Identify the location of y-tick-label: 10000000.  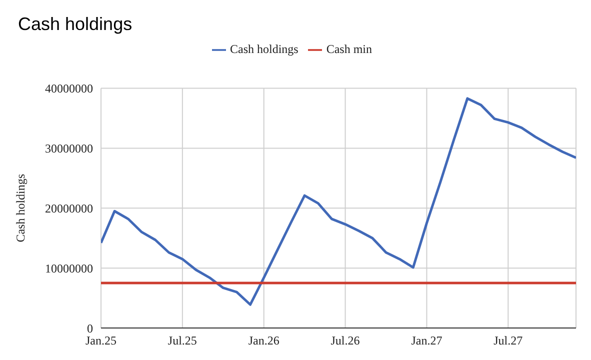
(69, 268).